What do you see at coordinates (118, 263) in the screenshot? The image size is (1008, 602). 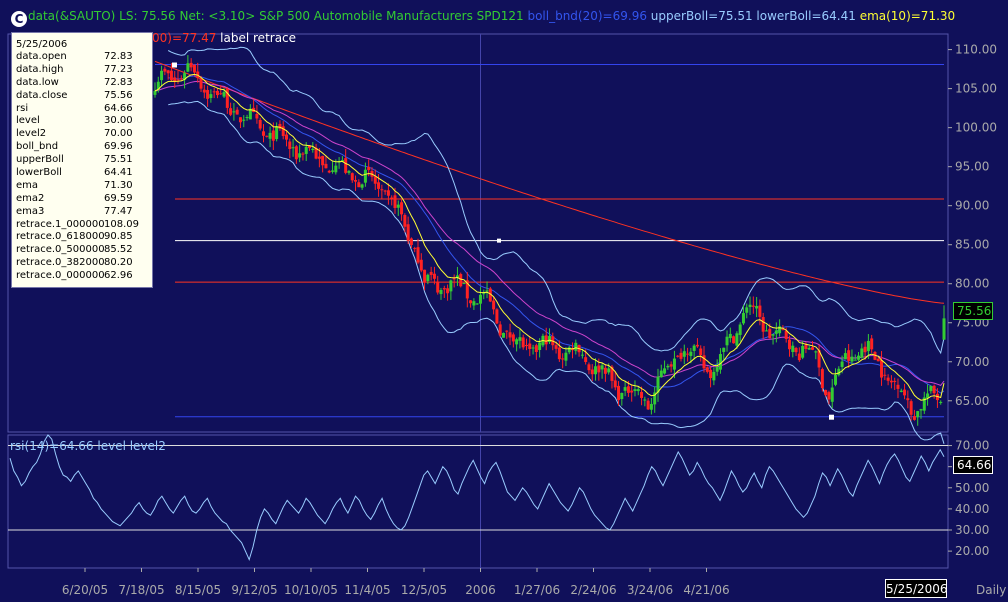 I see `data-window-value: 80.20` at bounding box center [118, 263].